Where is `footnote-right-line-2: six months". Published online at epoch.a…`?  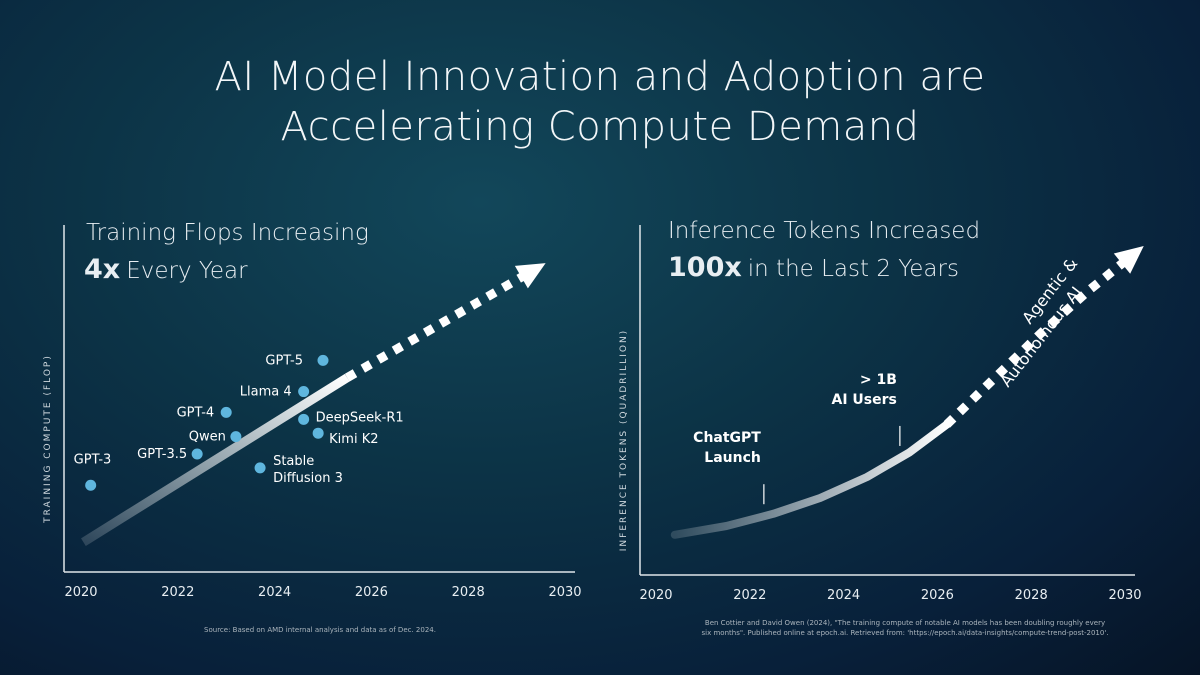 footnote-right-line-2: six months". Published online at epoch.a… is located at coordinates (905, 633).